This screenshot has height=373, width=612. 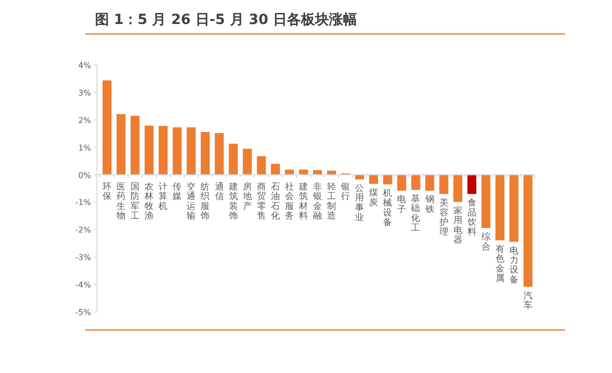 What do you see at coordinates (513, 265) in the screenshot?
I see `x-tick-label: 电力设备` at bounding box center [513, 265].